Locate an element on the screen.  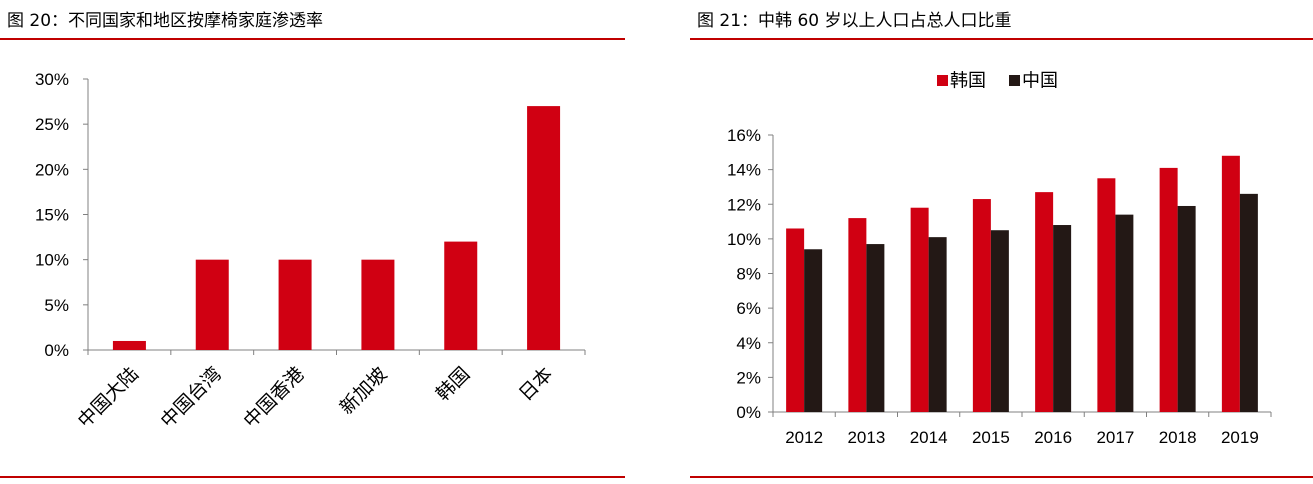
y-tick-label: 25% is located at coordinates (52, 124).